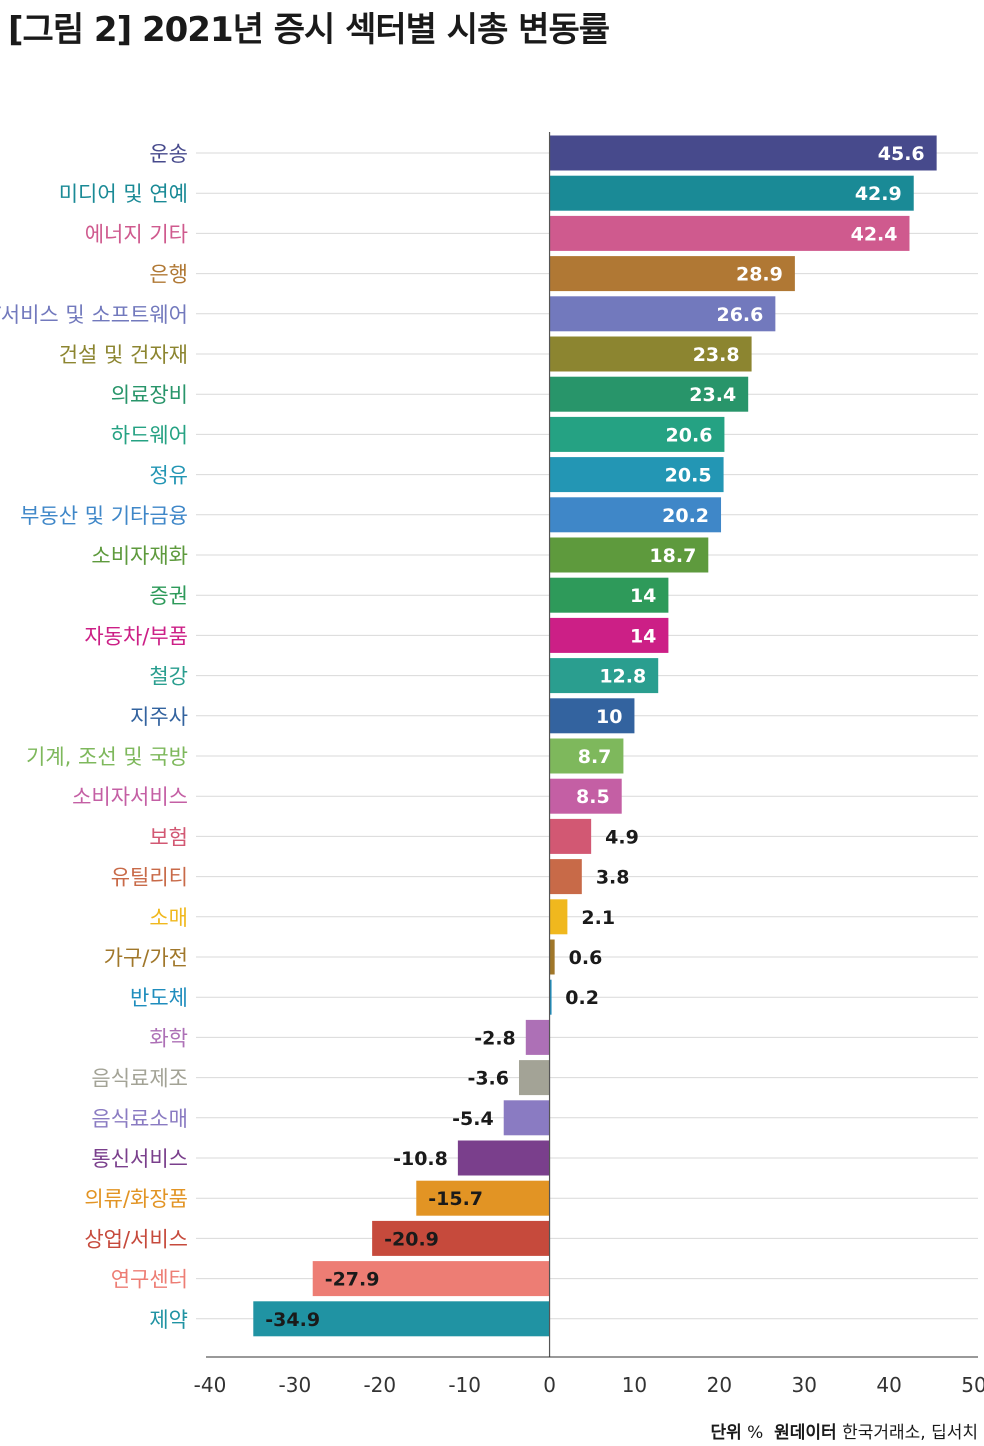  What do you see at coordinates (712, 395) in the screenshot?
I see `value-label: 23.4` at bounding box center [712, 395].